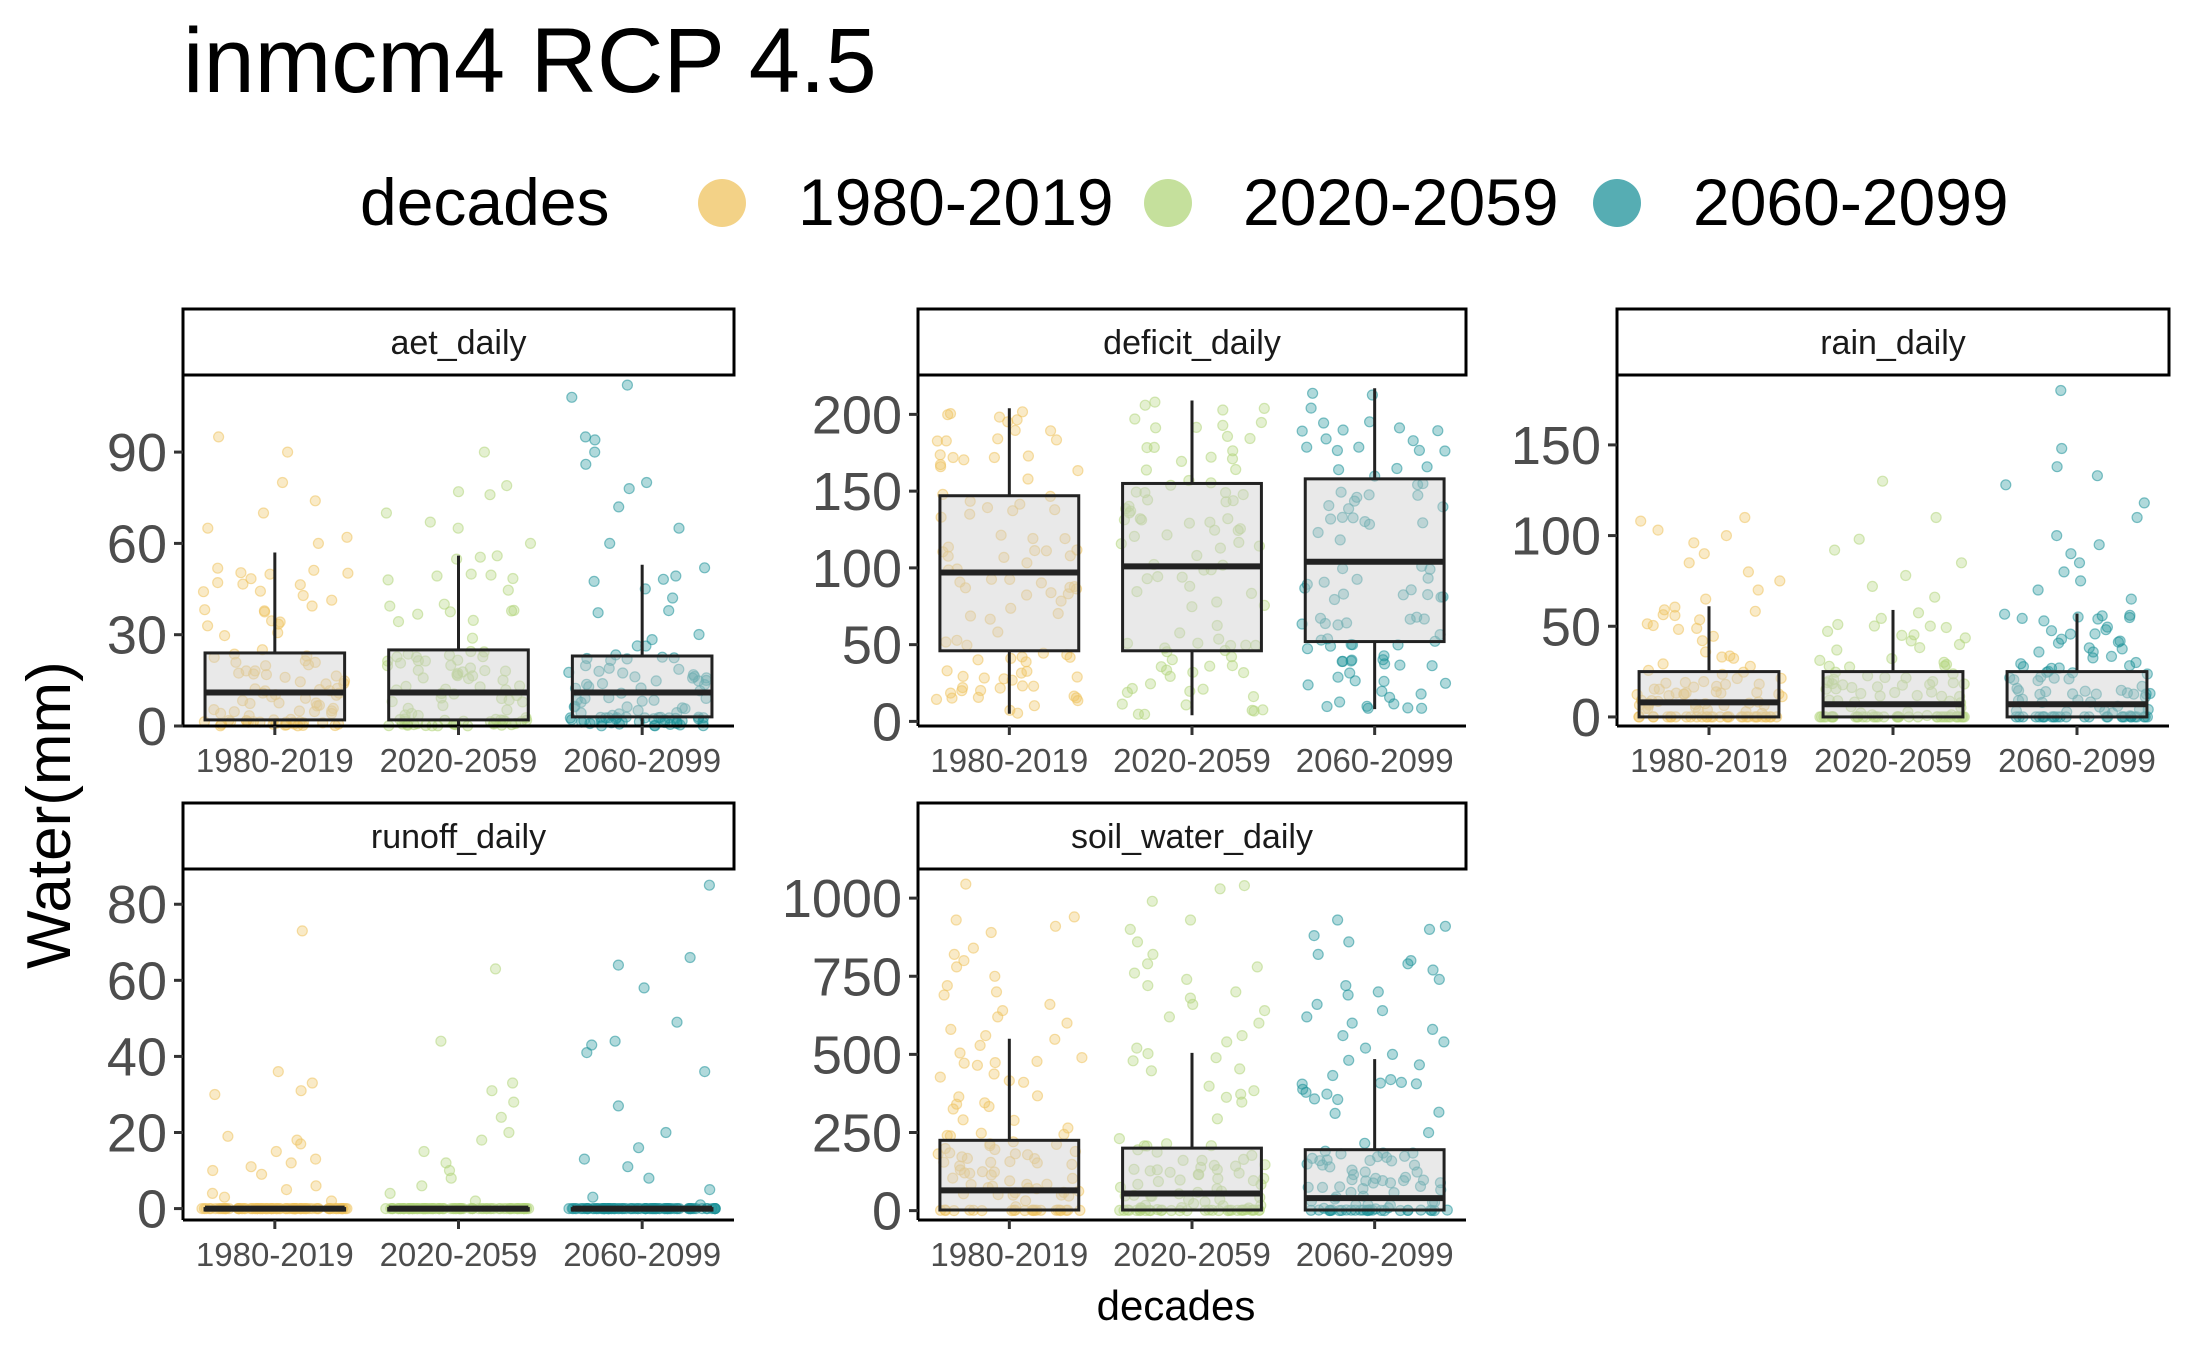  What do you see at coordinates (275, 1208) in the screenshot?
I see `box-1980-2019` at bounding box center [275, 1208].